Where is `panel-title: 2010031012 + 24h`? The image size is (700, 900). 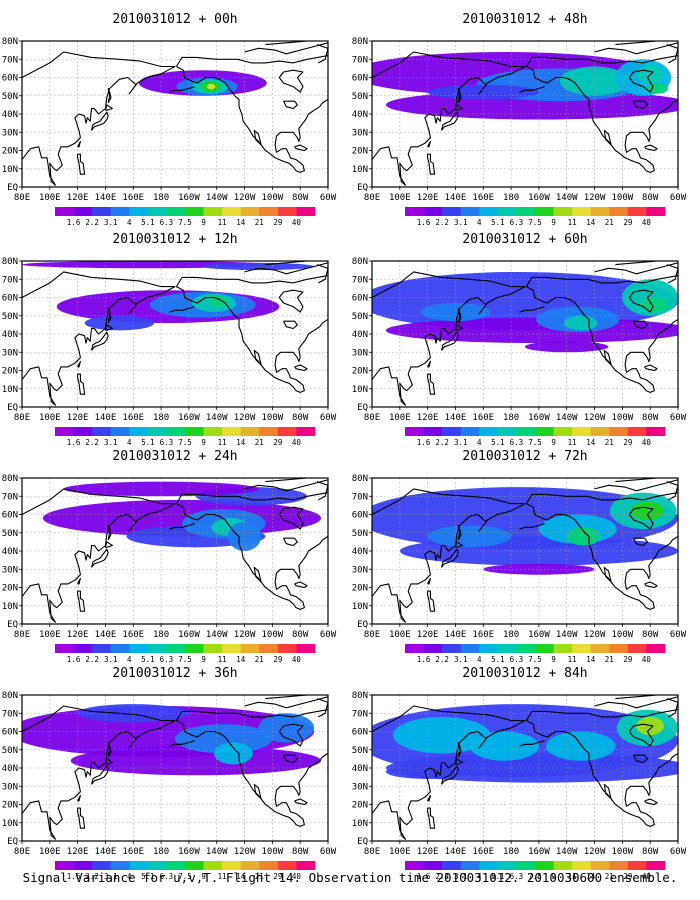 panel-title: 2010031012 + 24h is located at coordinates (174, 456).